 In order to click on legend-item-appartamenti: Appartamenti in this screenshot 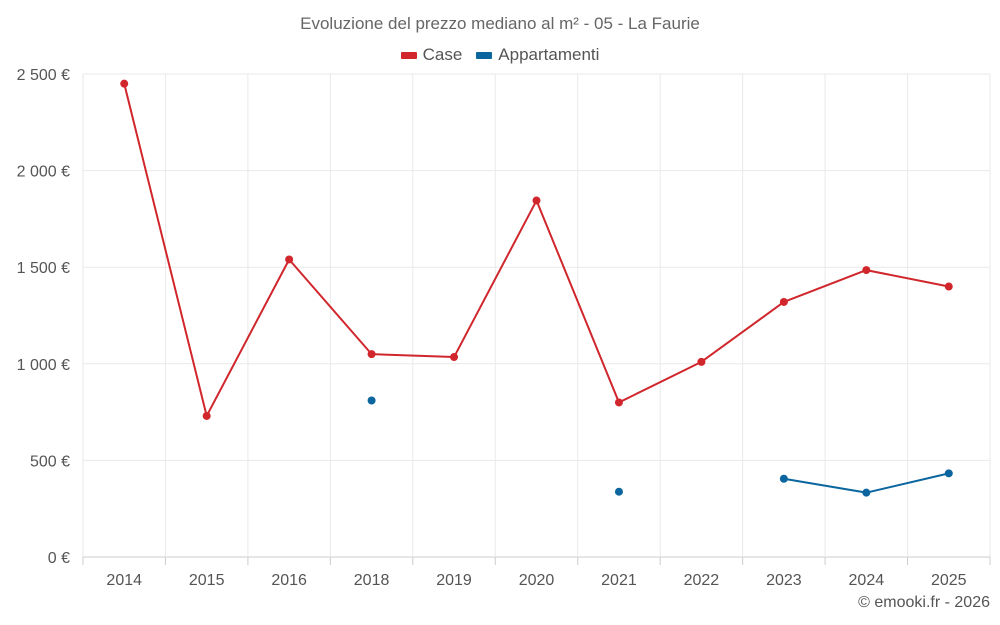, I will do `click(537, 55)`.